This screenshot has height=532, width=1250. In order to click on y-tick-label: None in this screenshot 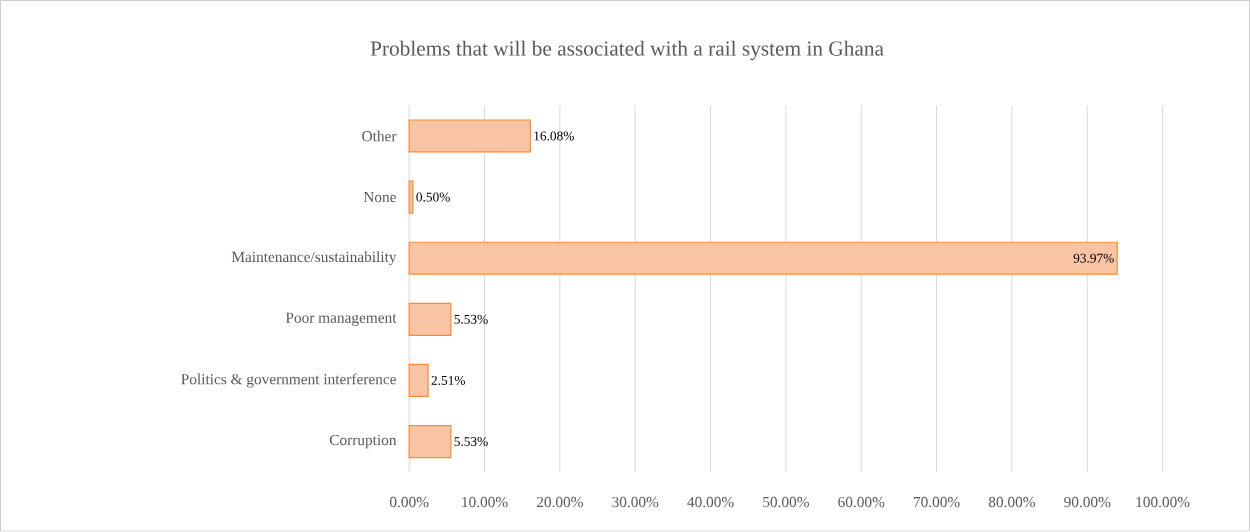, I will do `click(379, 197)`.